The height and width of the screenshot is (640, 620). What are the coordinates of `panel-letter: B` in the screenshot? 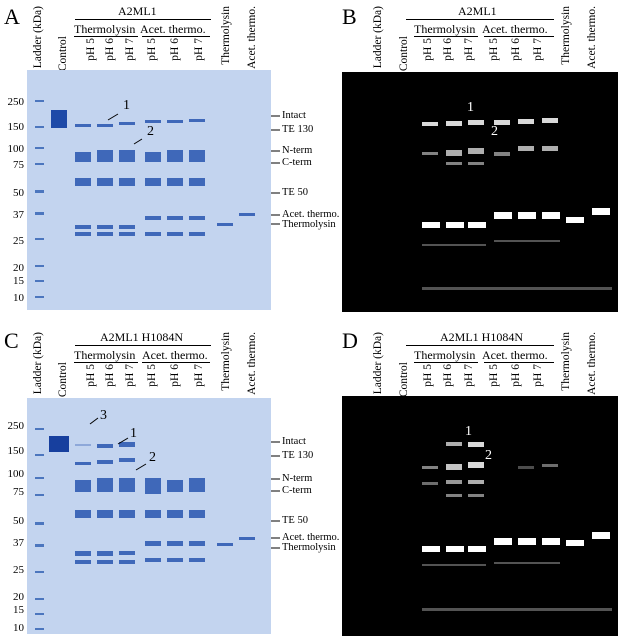 It's located at (349, 16).